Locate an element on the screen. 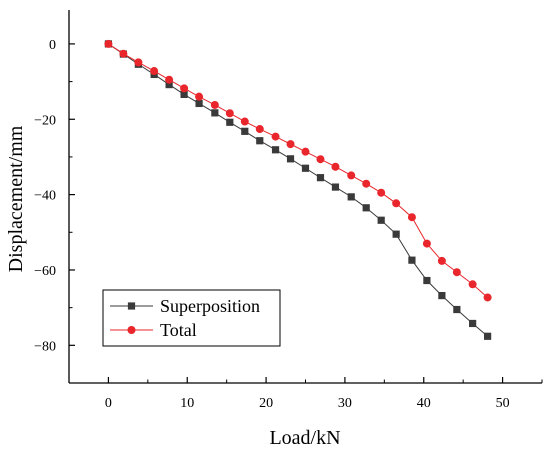  y-tick-label: −80 is located at coordinates (45, 346).